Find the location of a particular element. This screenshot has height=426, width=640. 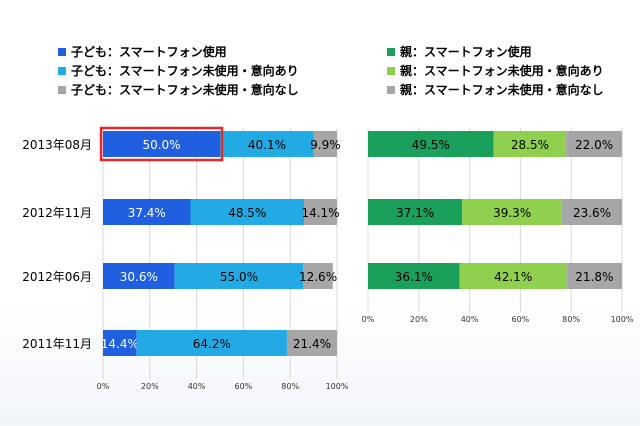

data-label: 55.0% is located at coordinates (239, 277).